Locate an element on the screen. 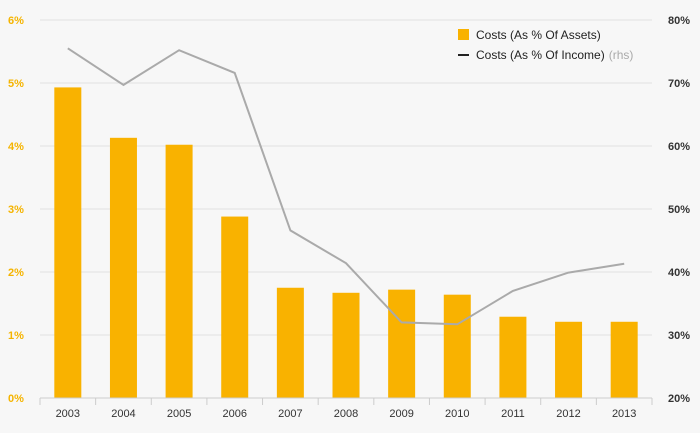 This screenshot has width=700, height=433. y-right-tick-label: 20% is located at coordinates (679, 399).